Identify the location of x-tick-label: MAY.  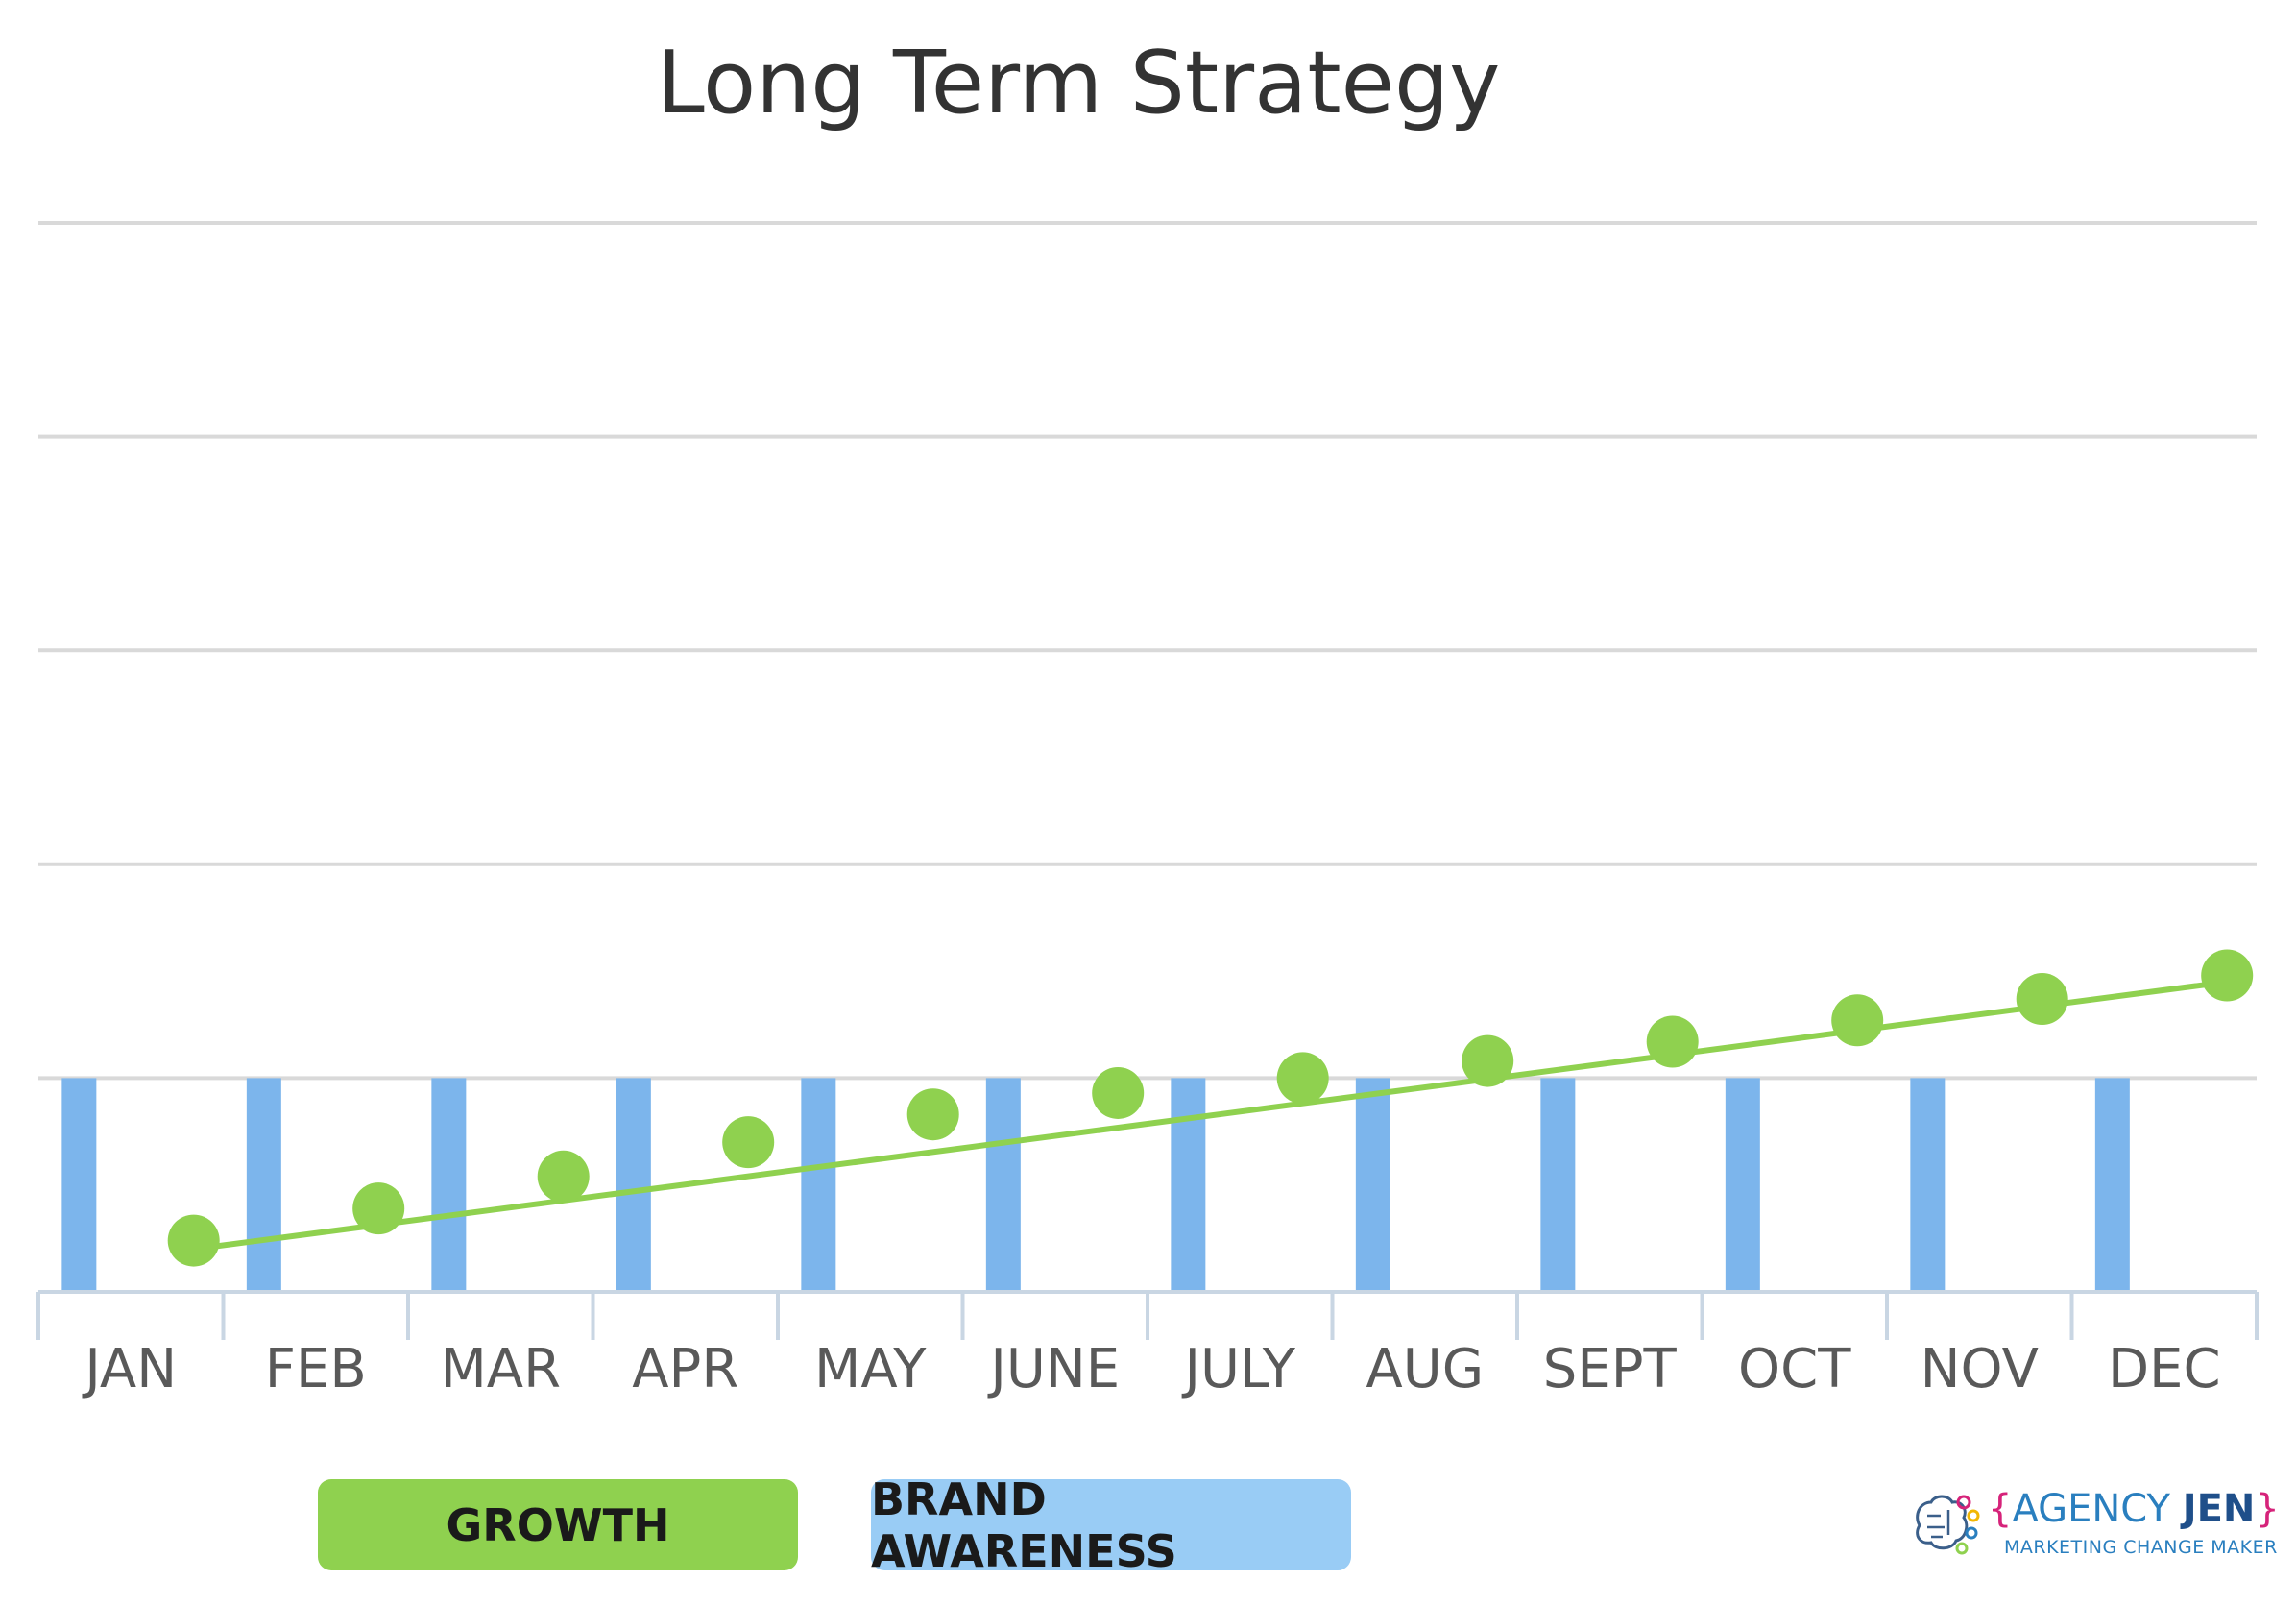
(870, 1369).